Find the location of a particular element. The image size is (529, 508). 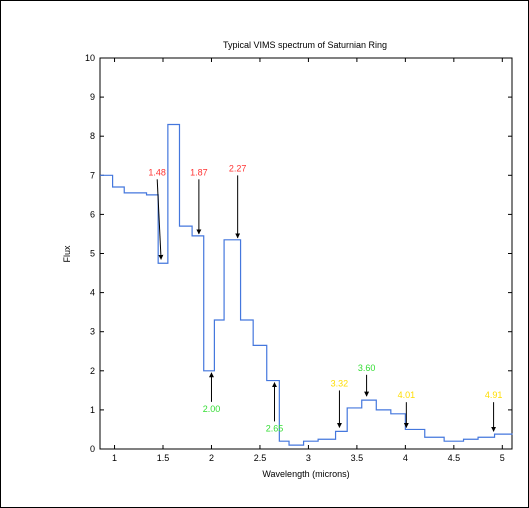

x-tick-label: 4 is located at coordinates (405, 458).